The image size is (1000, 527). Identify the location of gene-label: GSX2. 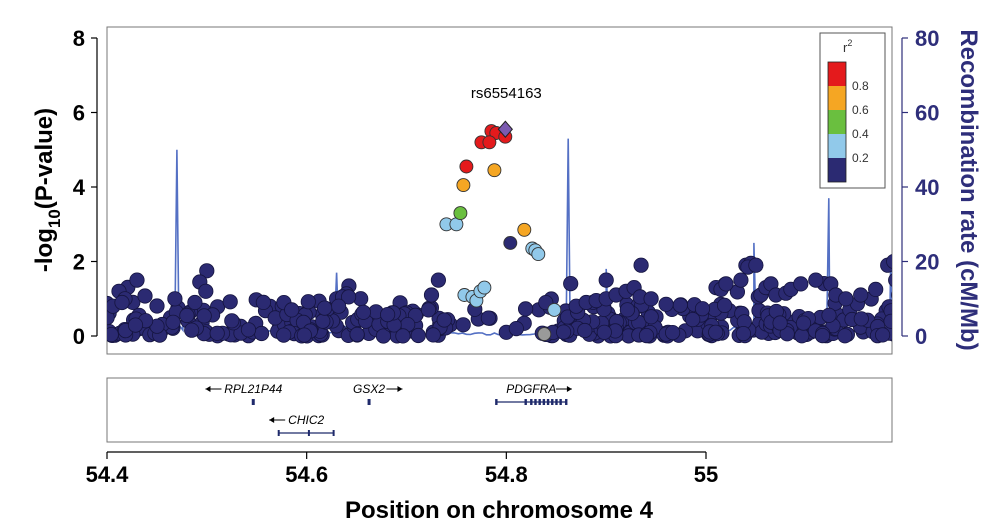
(369, 389).